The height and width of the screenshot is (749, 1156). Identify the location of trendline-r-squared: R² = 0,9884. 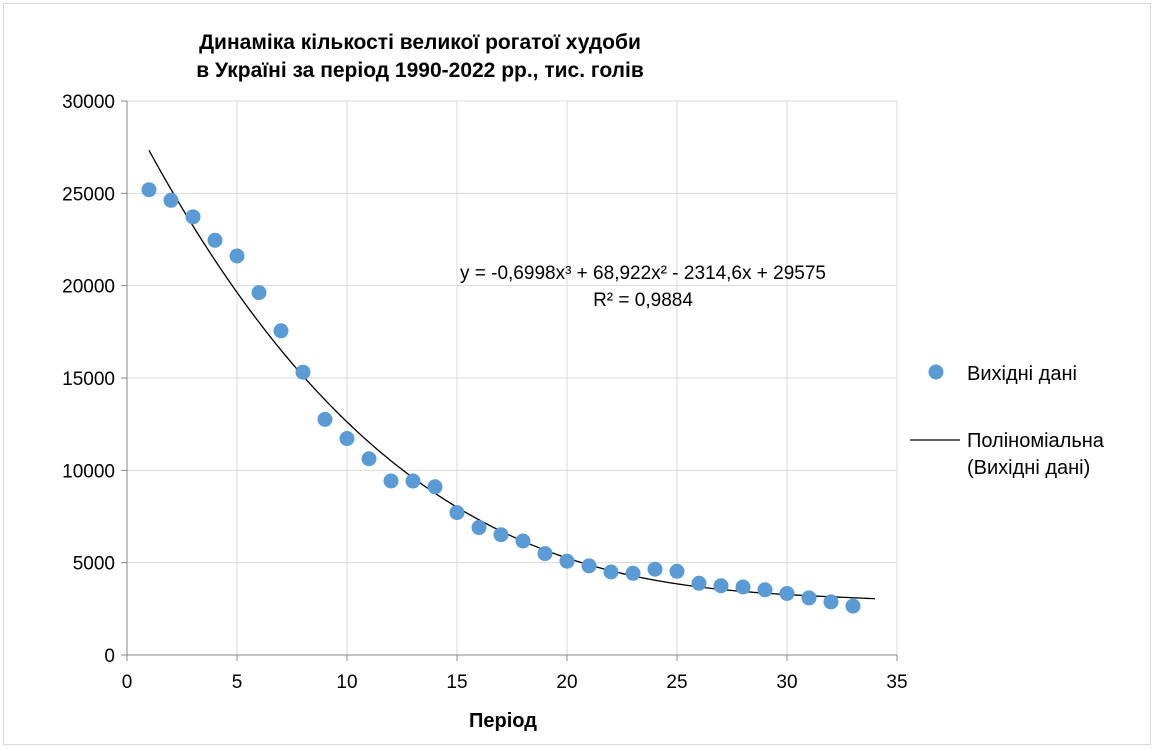
(643, 300).